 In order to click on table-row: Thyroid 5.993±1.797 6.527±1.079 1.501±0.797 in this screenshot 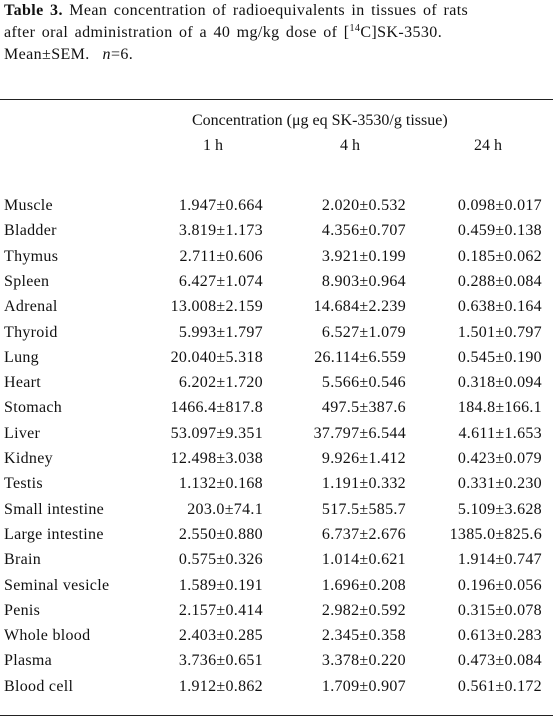, I will do `click(276, 336)`.